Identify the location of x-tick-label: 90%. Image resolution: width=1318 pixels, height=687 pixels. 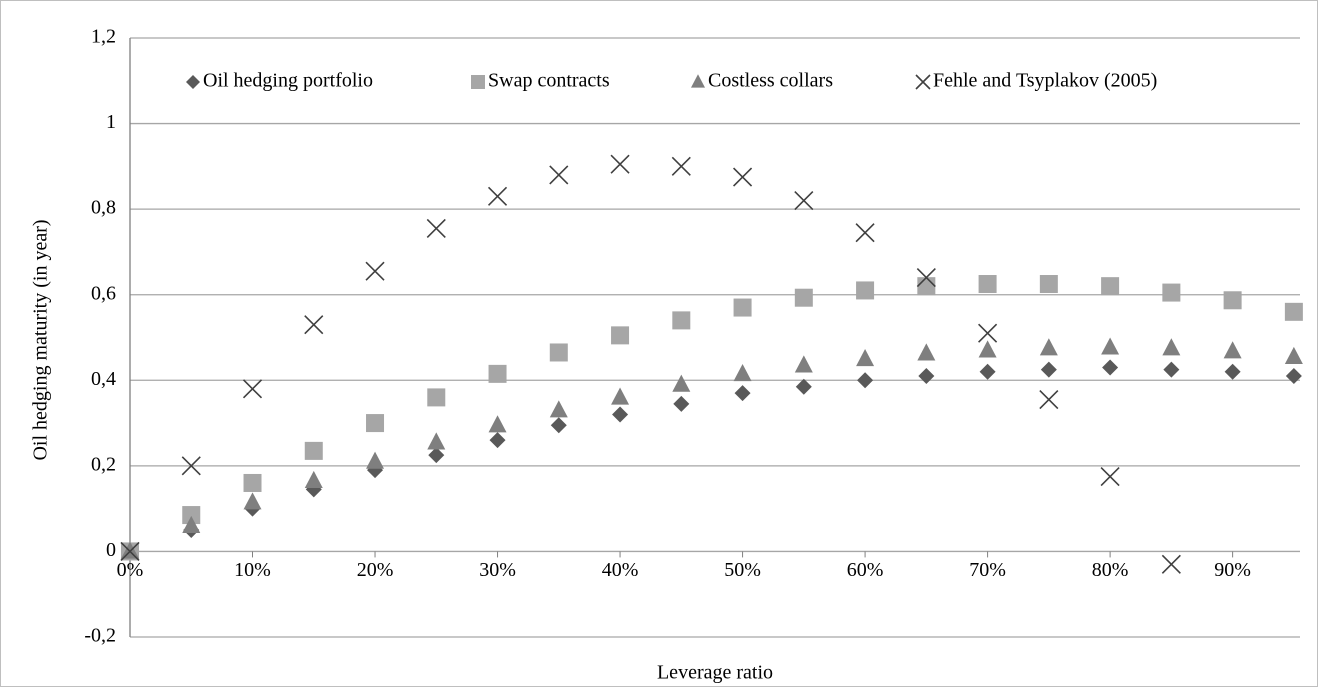
(1232, 570).